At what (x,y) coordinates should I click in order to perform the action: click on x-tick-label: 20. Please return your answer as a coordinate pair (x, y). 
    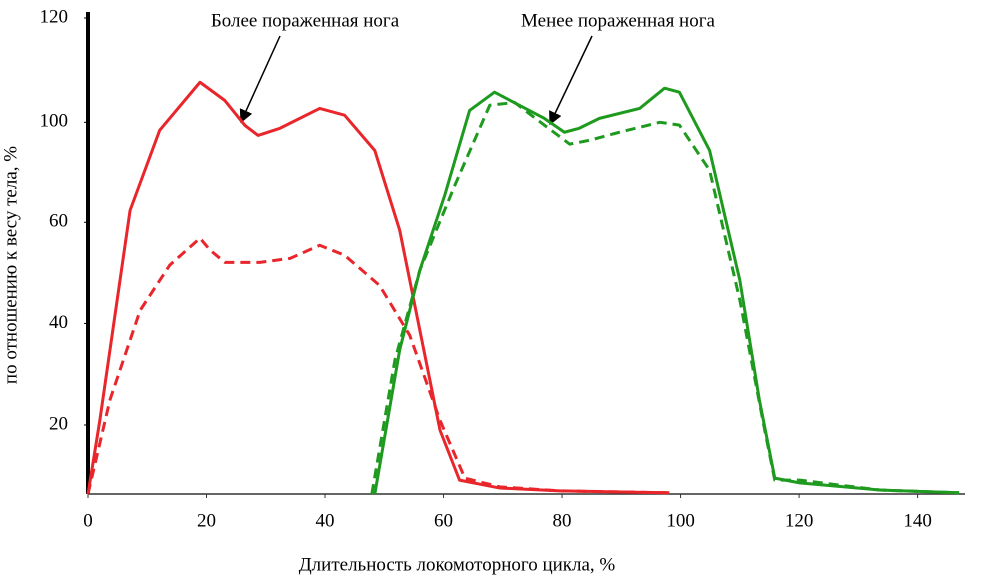
    Looking at the image, I should click on (206, 520).